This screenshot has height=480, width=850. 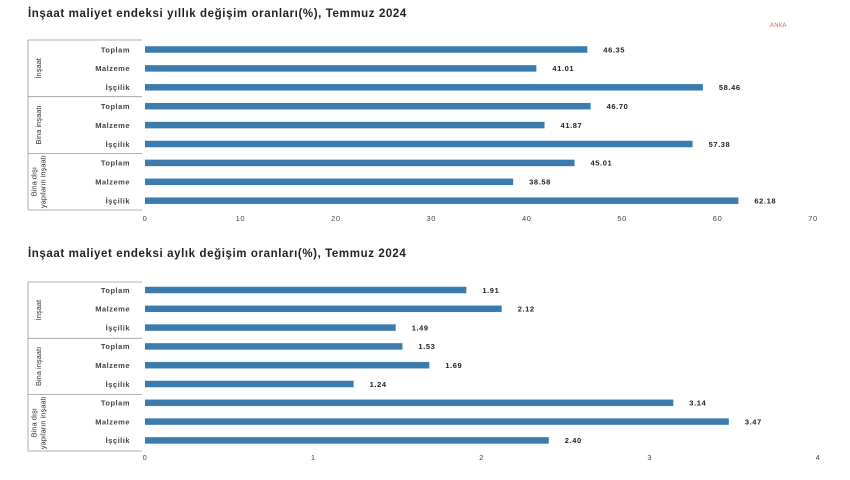 What do you see at coordinates (313, 457) in the screenshot?
I see `x-tick-label: 1` at bounding box center [313, 457].